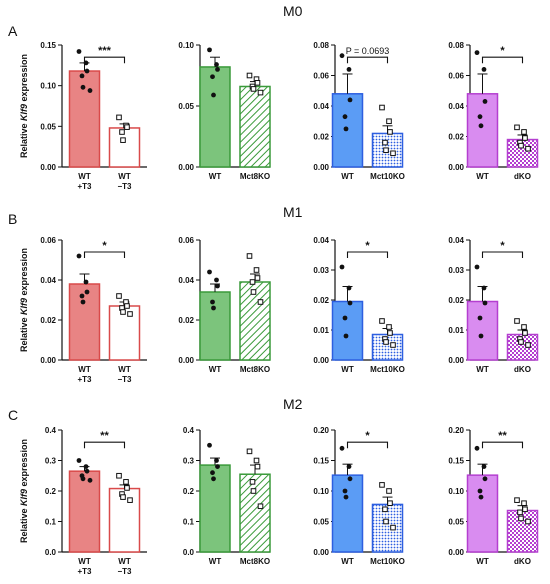  I want to click on x-tick-label: +T3, so click(84, 186).